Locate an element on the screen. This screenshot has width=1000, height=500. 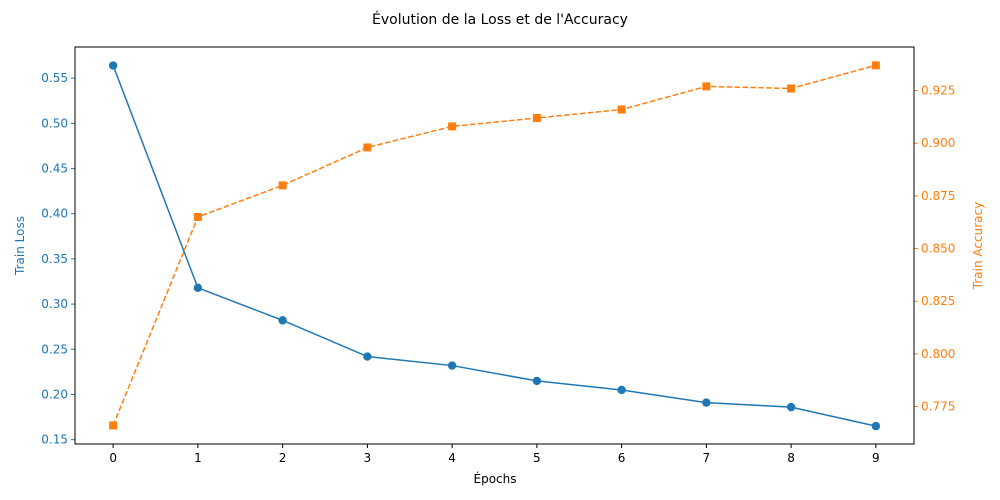
left-tick-label: 0.15 is located at coordinates (54, 440).